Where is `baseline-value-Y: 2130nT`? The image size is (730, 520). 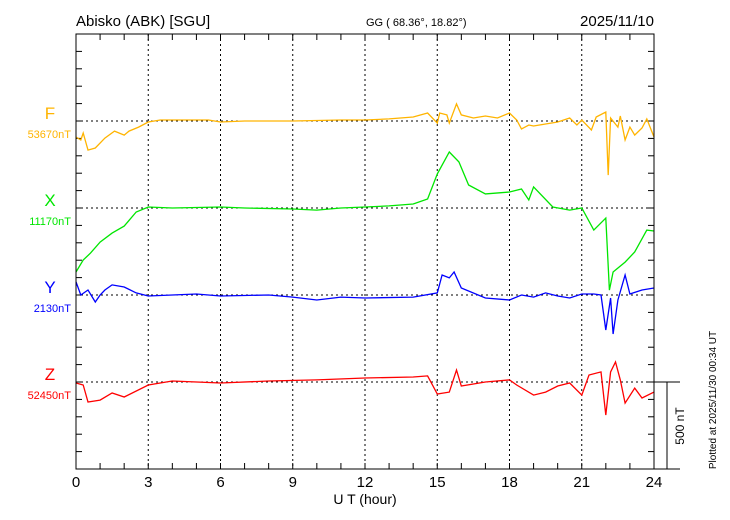 baseline-value-Y: 2130nT is located at coordinates (53, 309).